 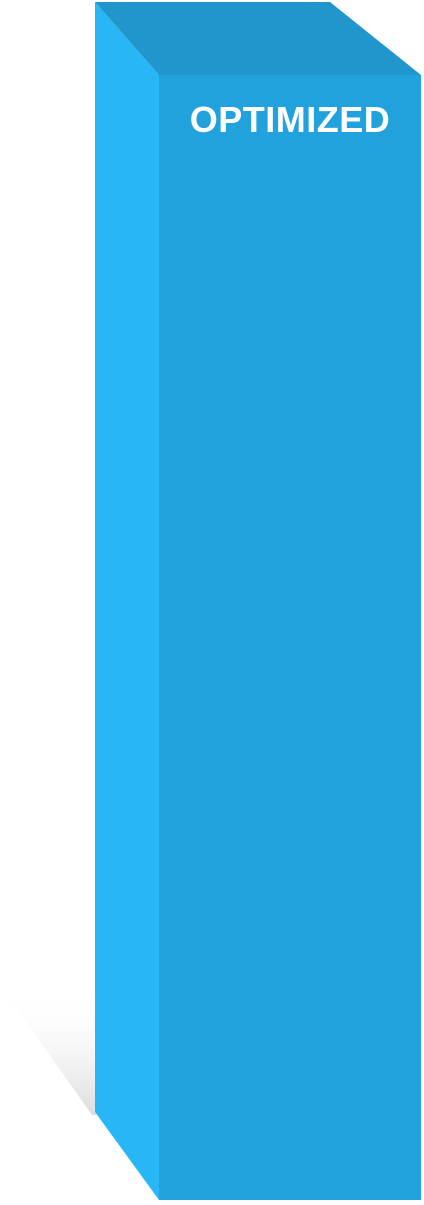 I want to click on bar-top-face, so click(x=258, y=38).